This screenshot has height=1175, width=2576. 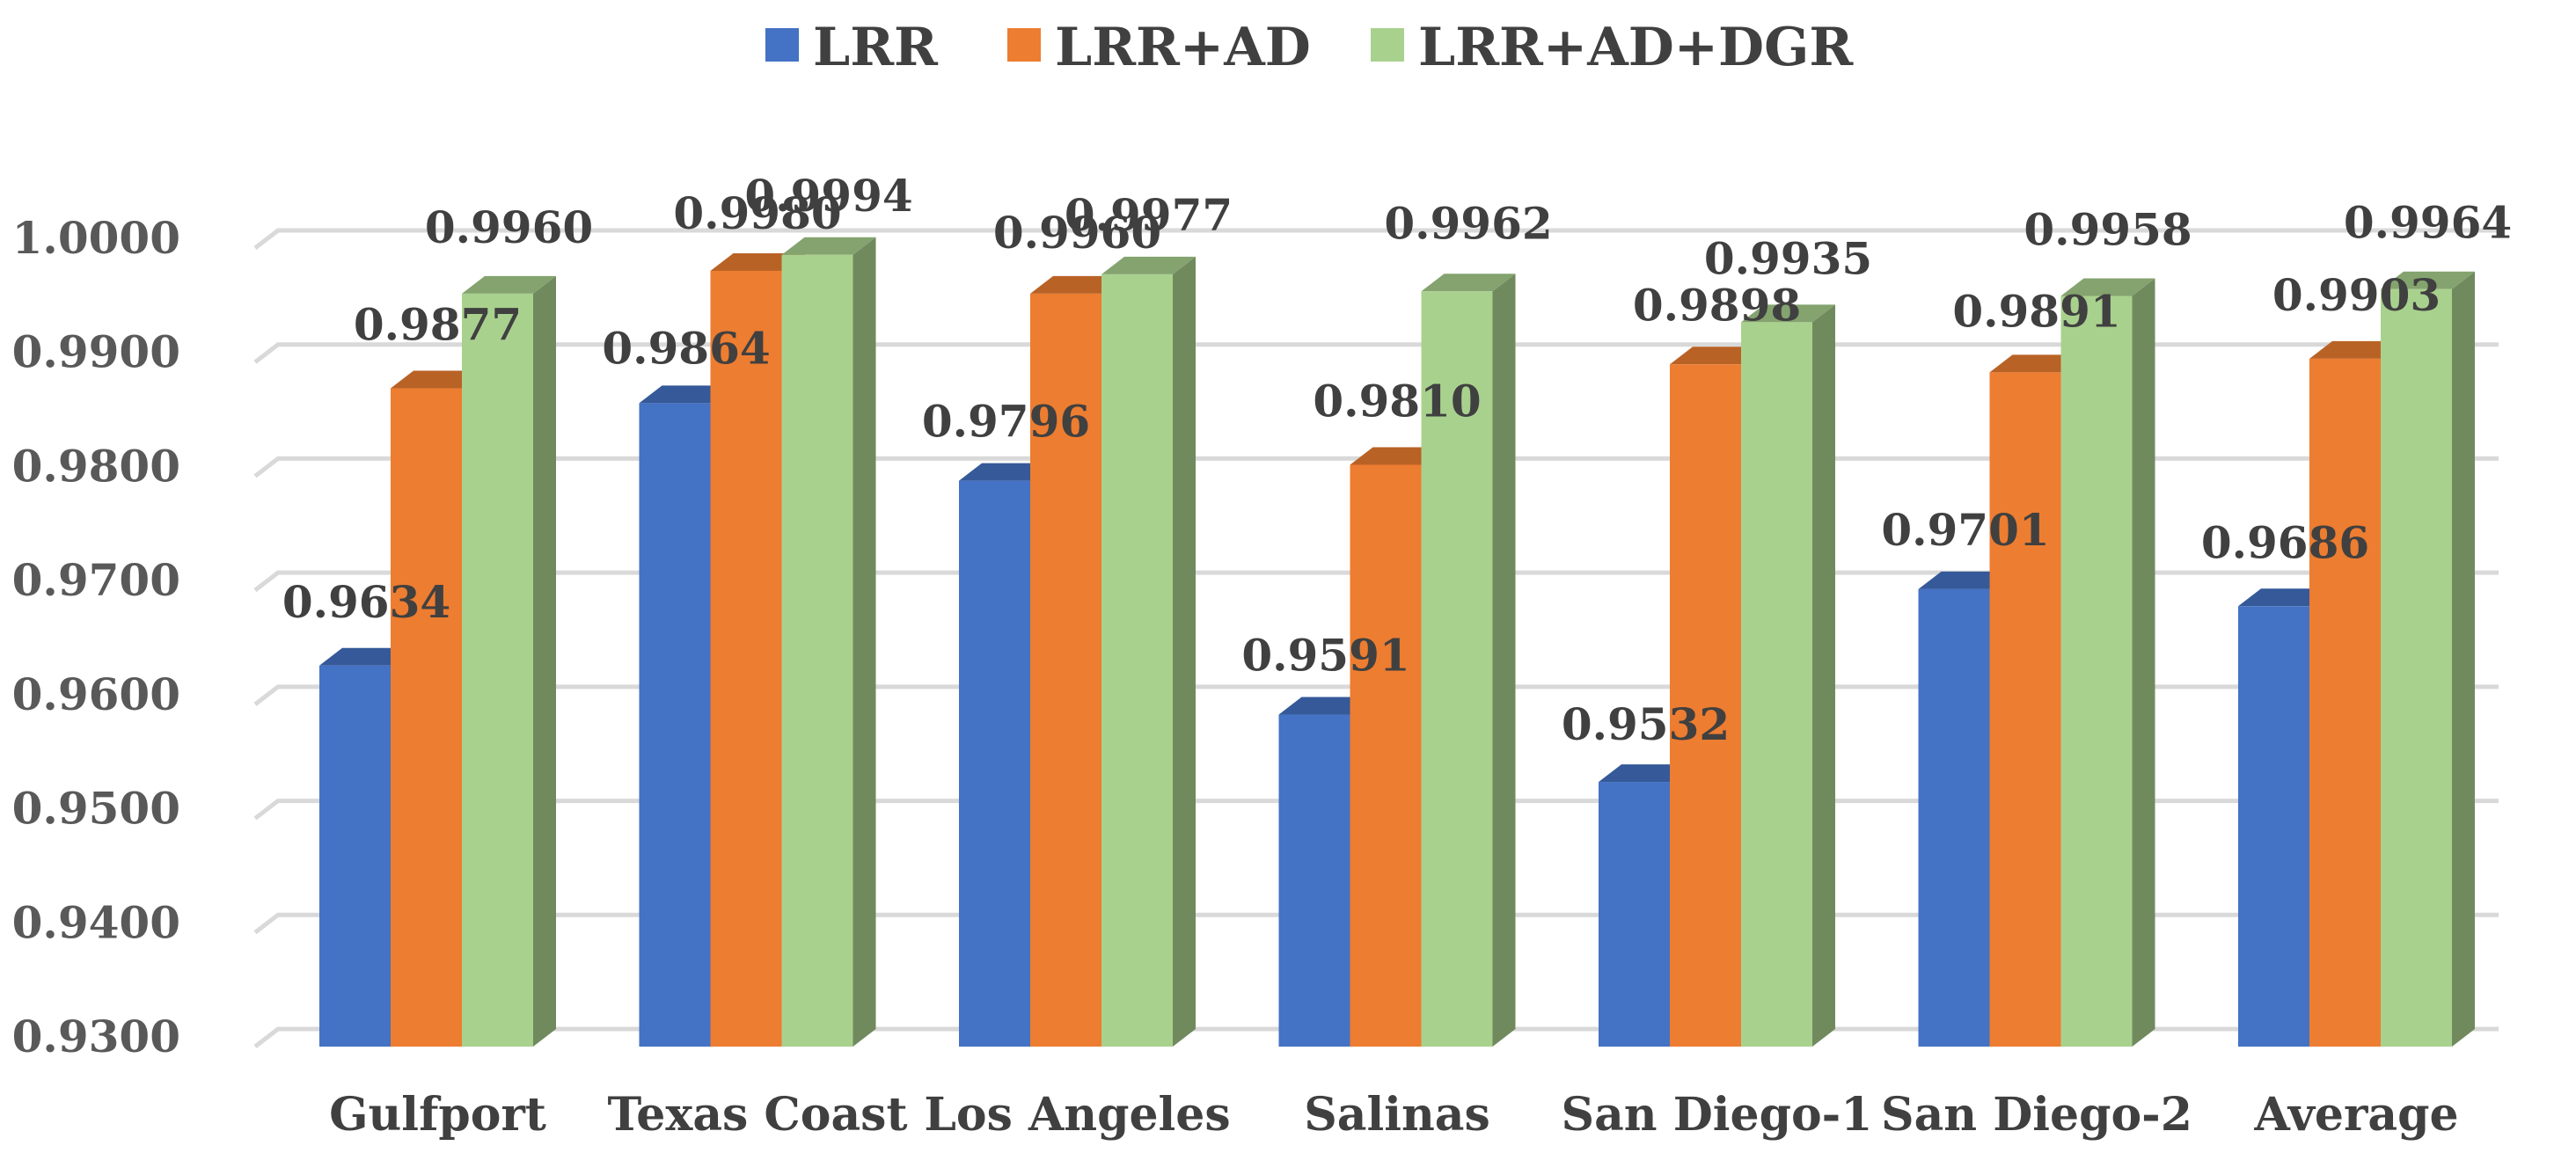 What do you see at coordinates (757, 213) in the screenshot?
I see `data-label: 0.9980` at bounding box center [757, 213].